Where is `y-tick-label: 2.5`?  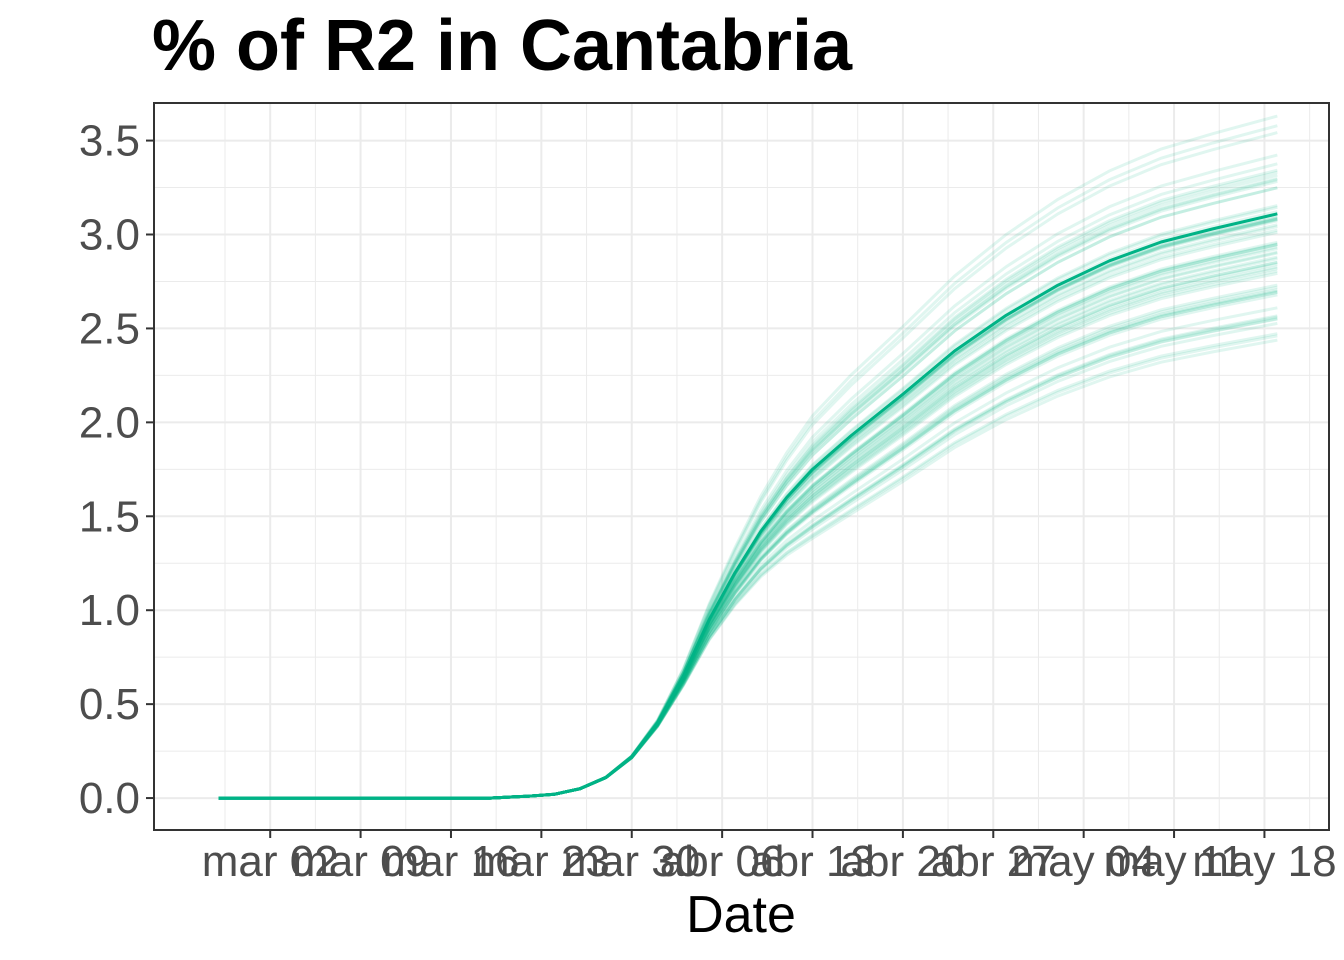
y-tick-label: 2.5 is located at coordinates (109, 328).